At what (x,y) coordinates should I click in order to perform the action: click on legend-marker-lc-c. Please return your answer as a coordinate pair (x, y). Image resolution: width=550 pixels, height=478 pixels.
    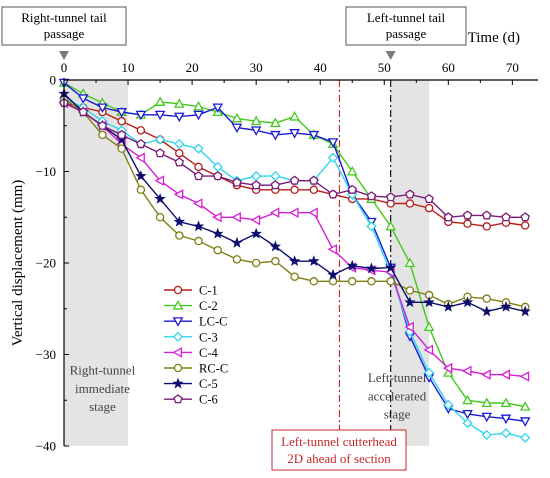
    Looking at the image, I should click on (178, 322).